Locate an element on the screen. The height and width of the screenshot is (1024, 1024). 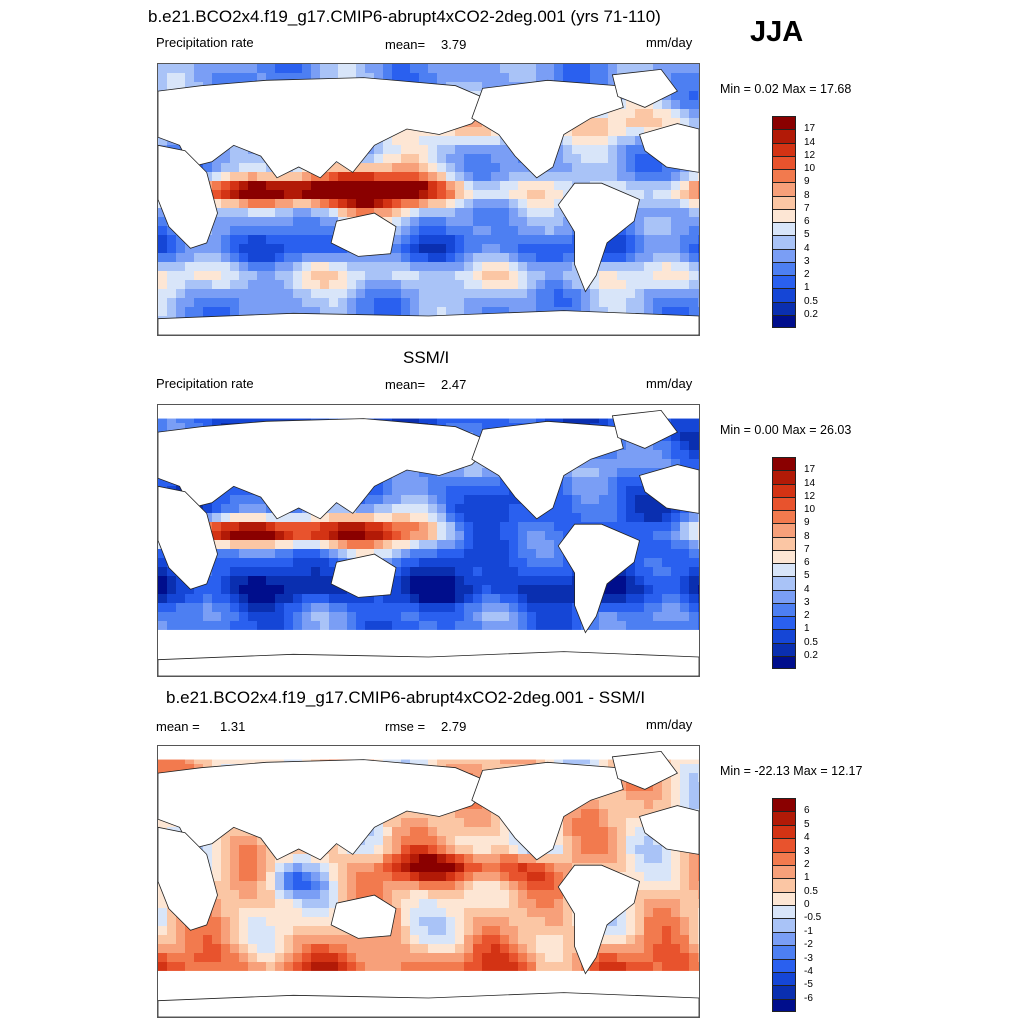
colorbar-tick-label: -5 is located at coordinates (808, 985).